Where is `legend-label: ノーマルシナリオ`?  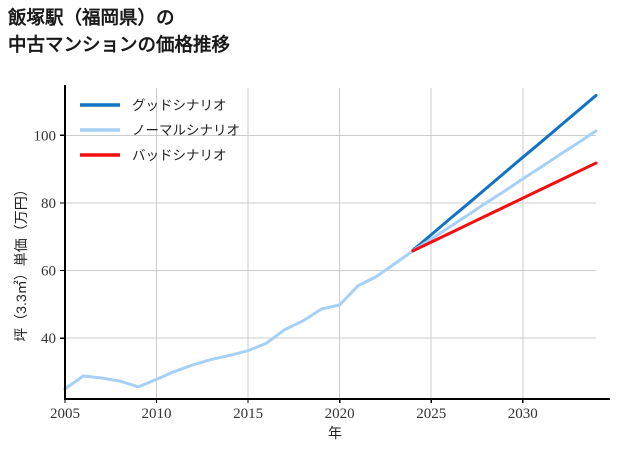 legend-label: ノーマルシナリオ is located at coordinates (186, 130).